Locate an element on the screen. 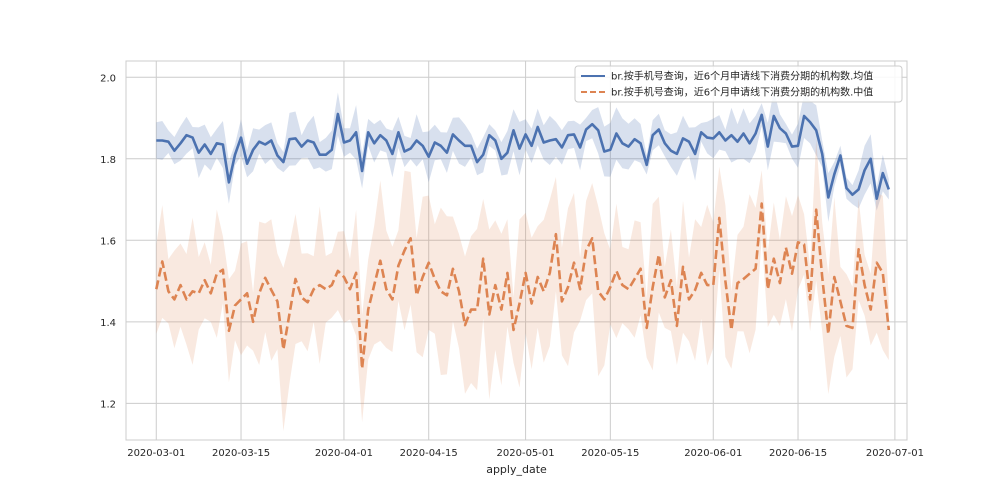 This screenshot has width=1008, height=504. legend-label-mean: br.按手机号查询，近6个月申请线下消费分期的机构数.均值 is located at coordinates (742, 76).